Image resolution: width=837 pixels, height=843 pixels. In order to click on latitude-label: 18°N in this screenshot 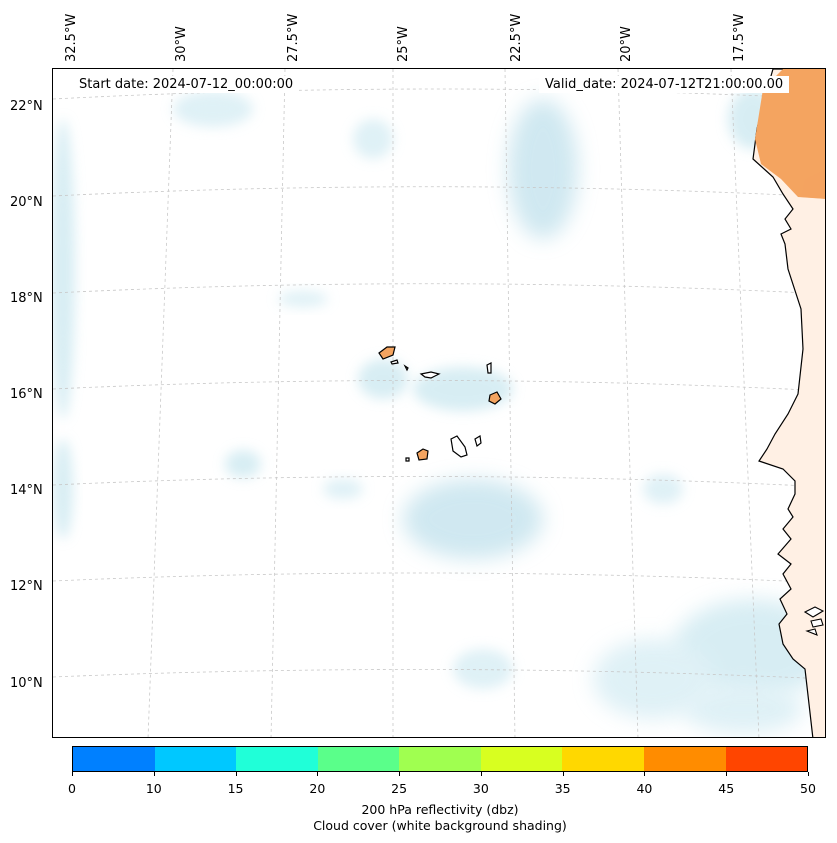, I will do `click(26, 298)`.